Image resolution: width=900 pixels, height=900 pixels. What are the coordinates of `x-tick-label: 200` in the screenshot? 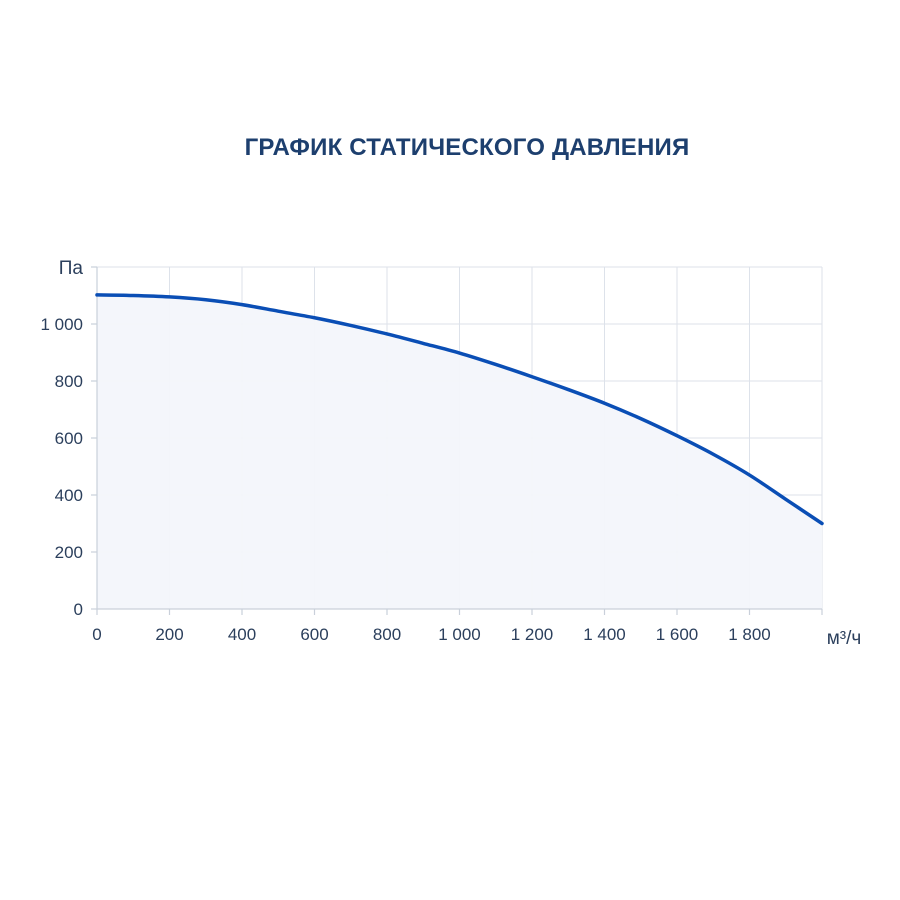 It's located at (169, 634).